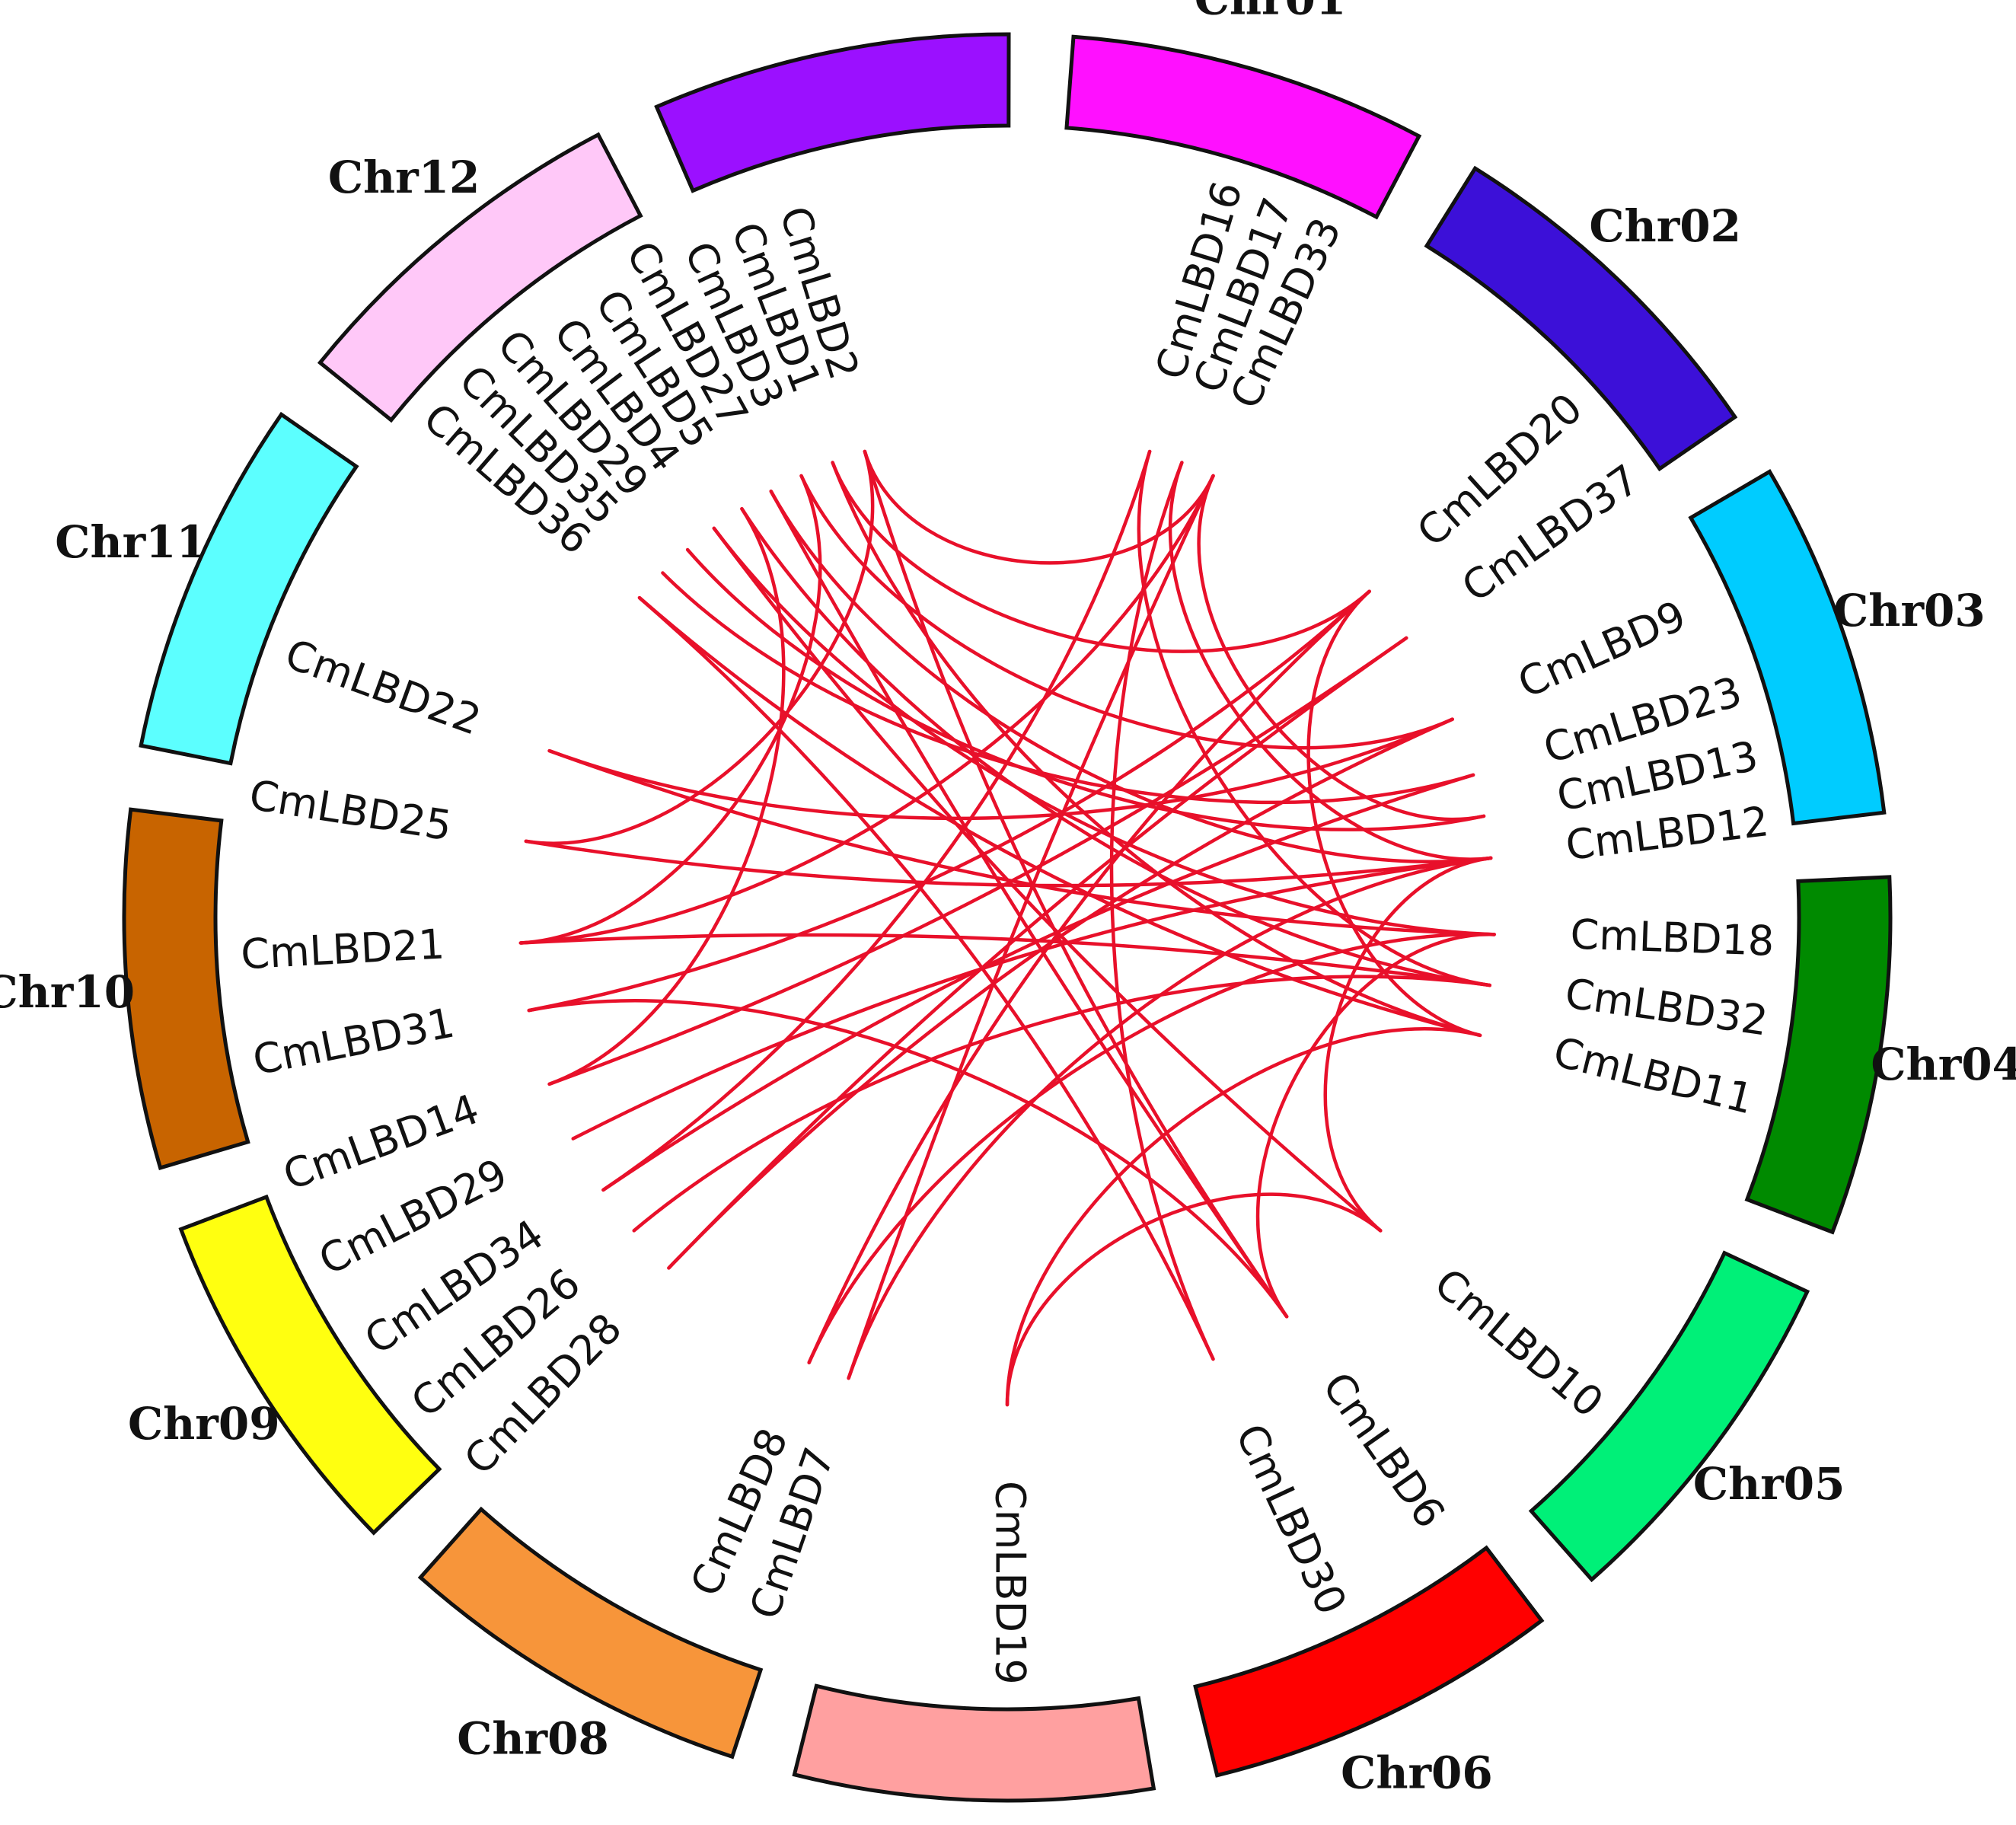  Describe the element at coordinates (1417, 1772) in the screenshot. I see `chromosome-label-chr06: Chr06` at that location.